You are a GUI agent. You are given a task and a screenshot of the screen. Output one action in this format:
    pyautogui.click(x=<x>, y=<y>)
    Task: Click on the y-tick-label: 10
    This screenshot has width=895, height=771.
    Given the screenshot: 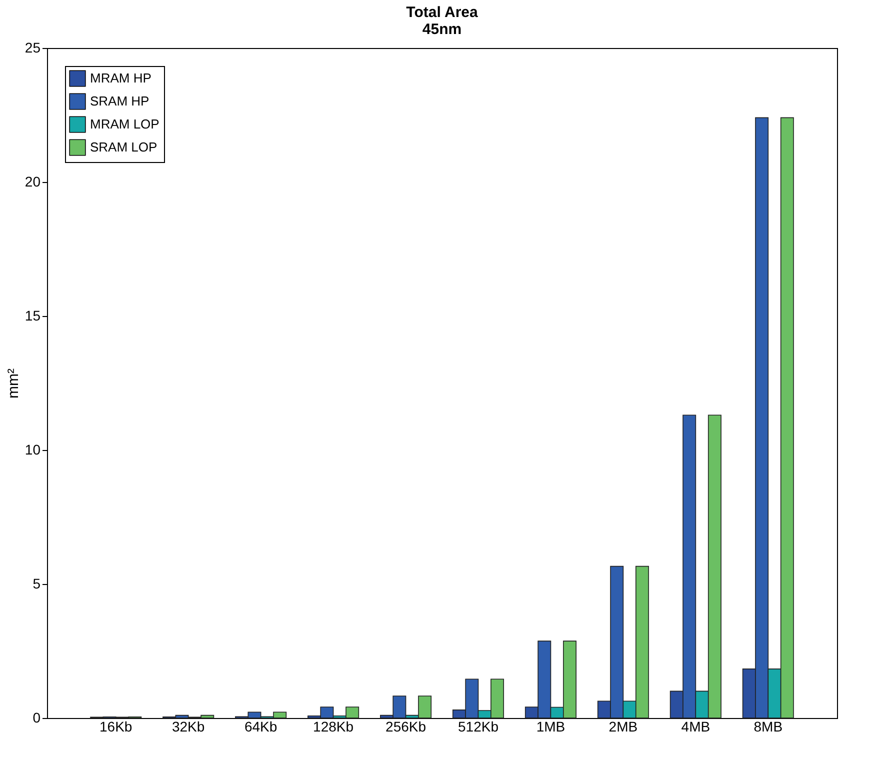 What is the action you would take?
    pyautogui.click(x=32, y=450)
    